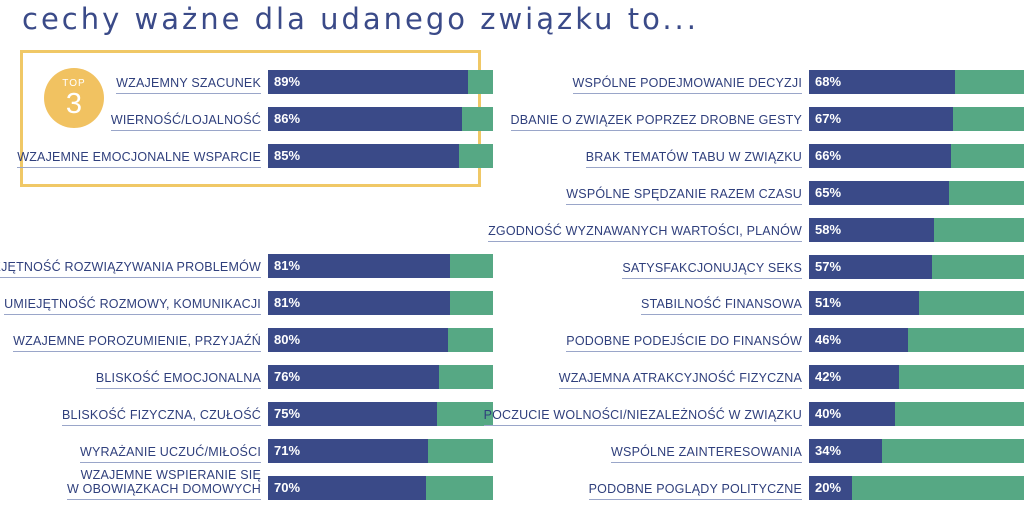  I want to click on bar-row: 68% WSPÓLNE PODEJMOWANIE DECYZJI, so click(798, 82).